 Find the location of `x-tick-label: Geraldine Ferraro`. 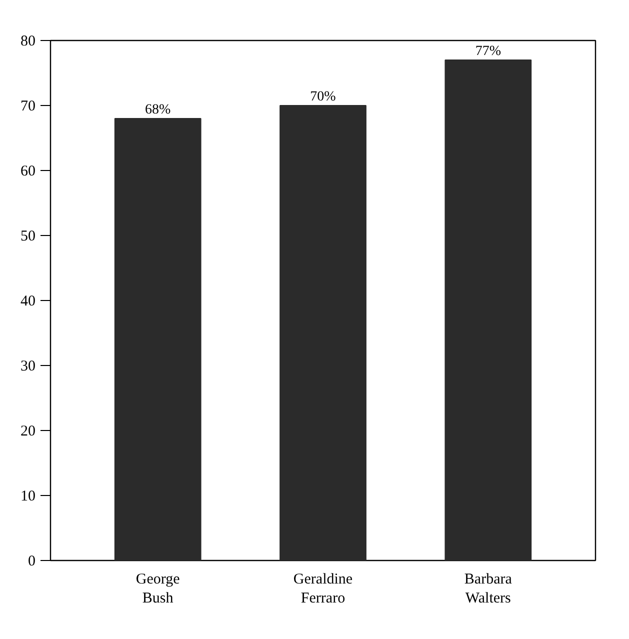

x-tick-label: Geraldine Ferraro is located at coordinates (323, 589).